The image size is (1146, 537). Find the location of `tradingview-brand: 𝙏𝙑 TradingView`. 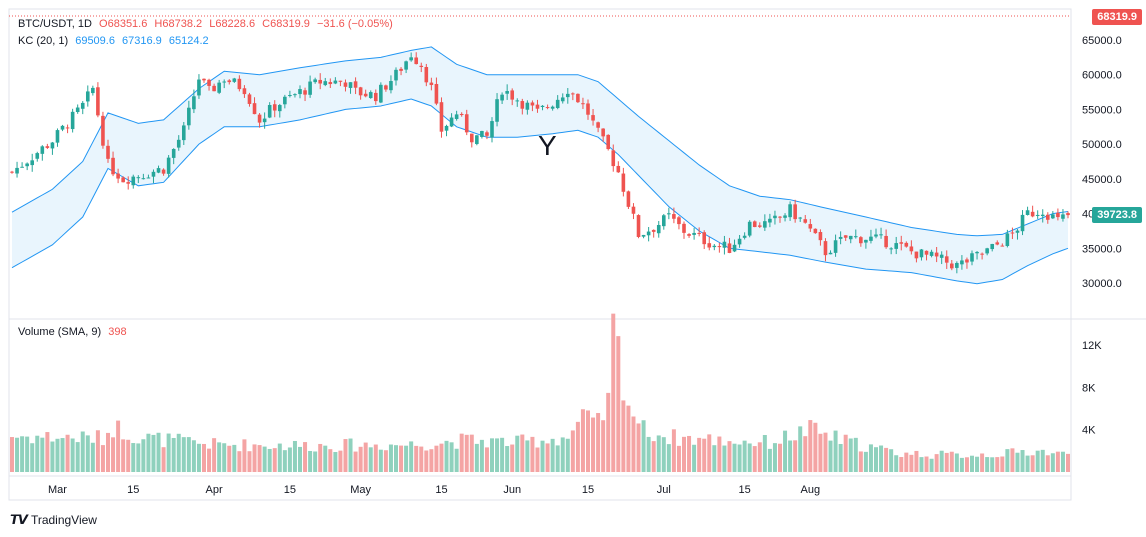

tradingview-brand: 𝙏𝙑 TradingView is located at coordinates (53, 520).